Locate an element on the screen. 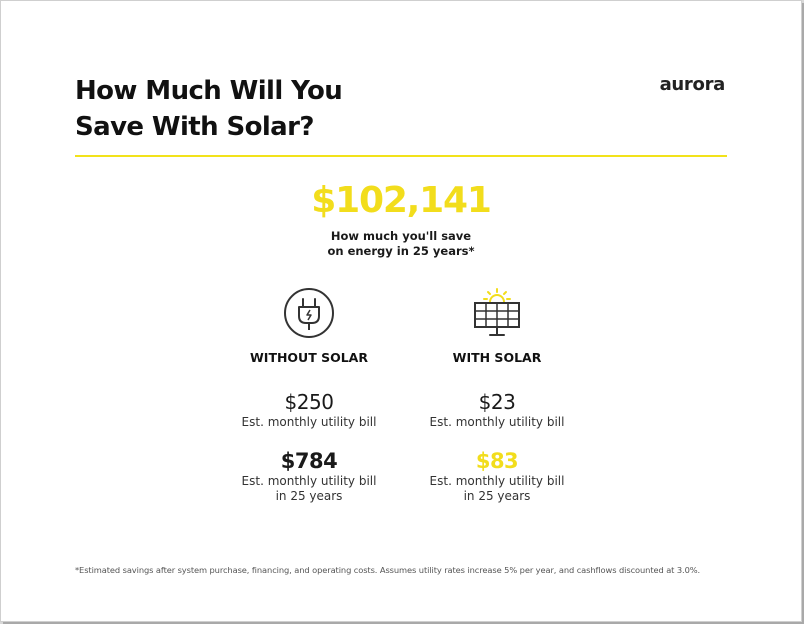 This screenshot has height=624, width=804. without-solar-monthly-label-text: Est. monthly utility bill is located at coordinates (309, 422).